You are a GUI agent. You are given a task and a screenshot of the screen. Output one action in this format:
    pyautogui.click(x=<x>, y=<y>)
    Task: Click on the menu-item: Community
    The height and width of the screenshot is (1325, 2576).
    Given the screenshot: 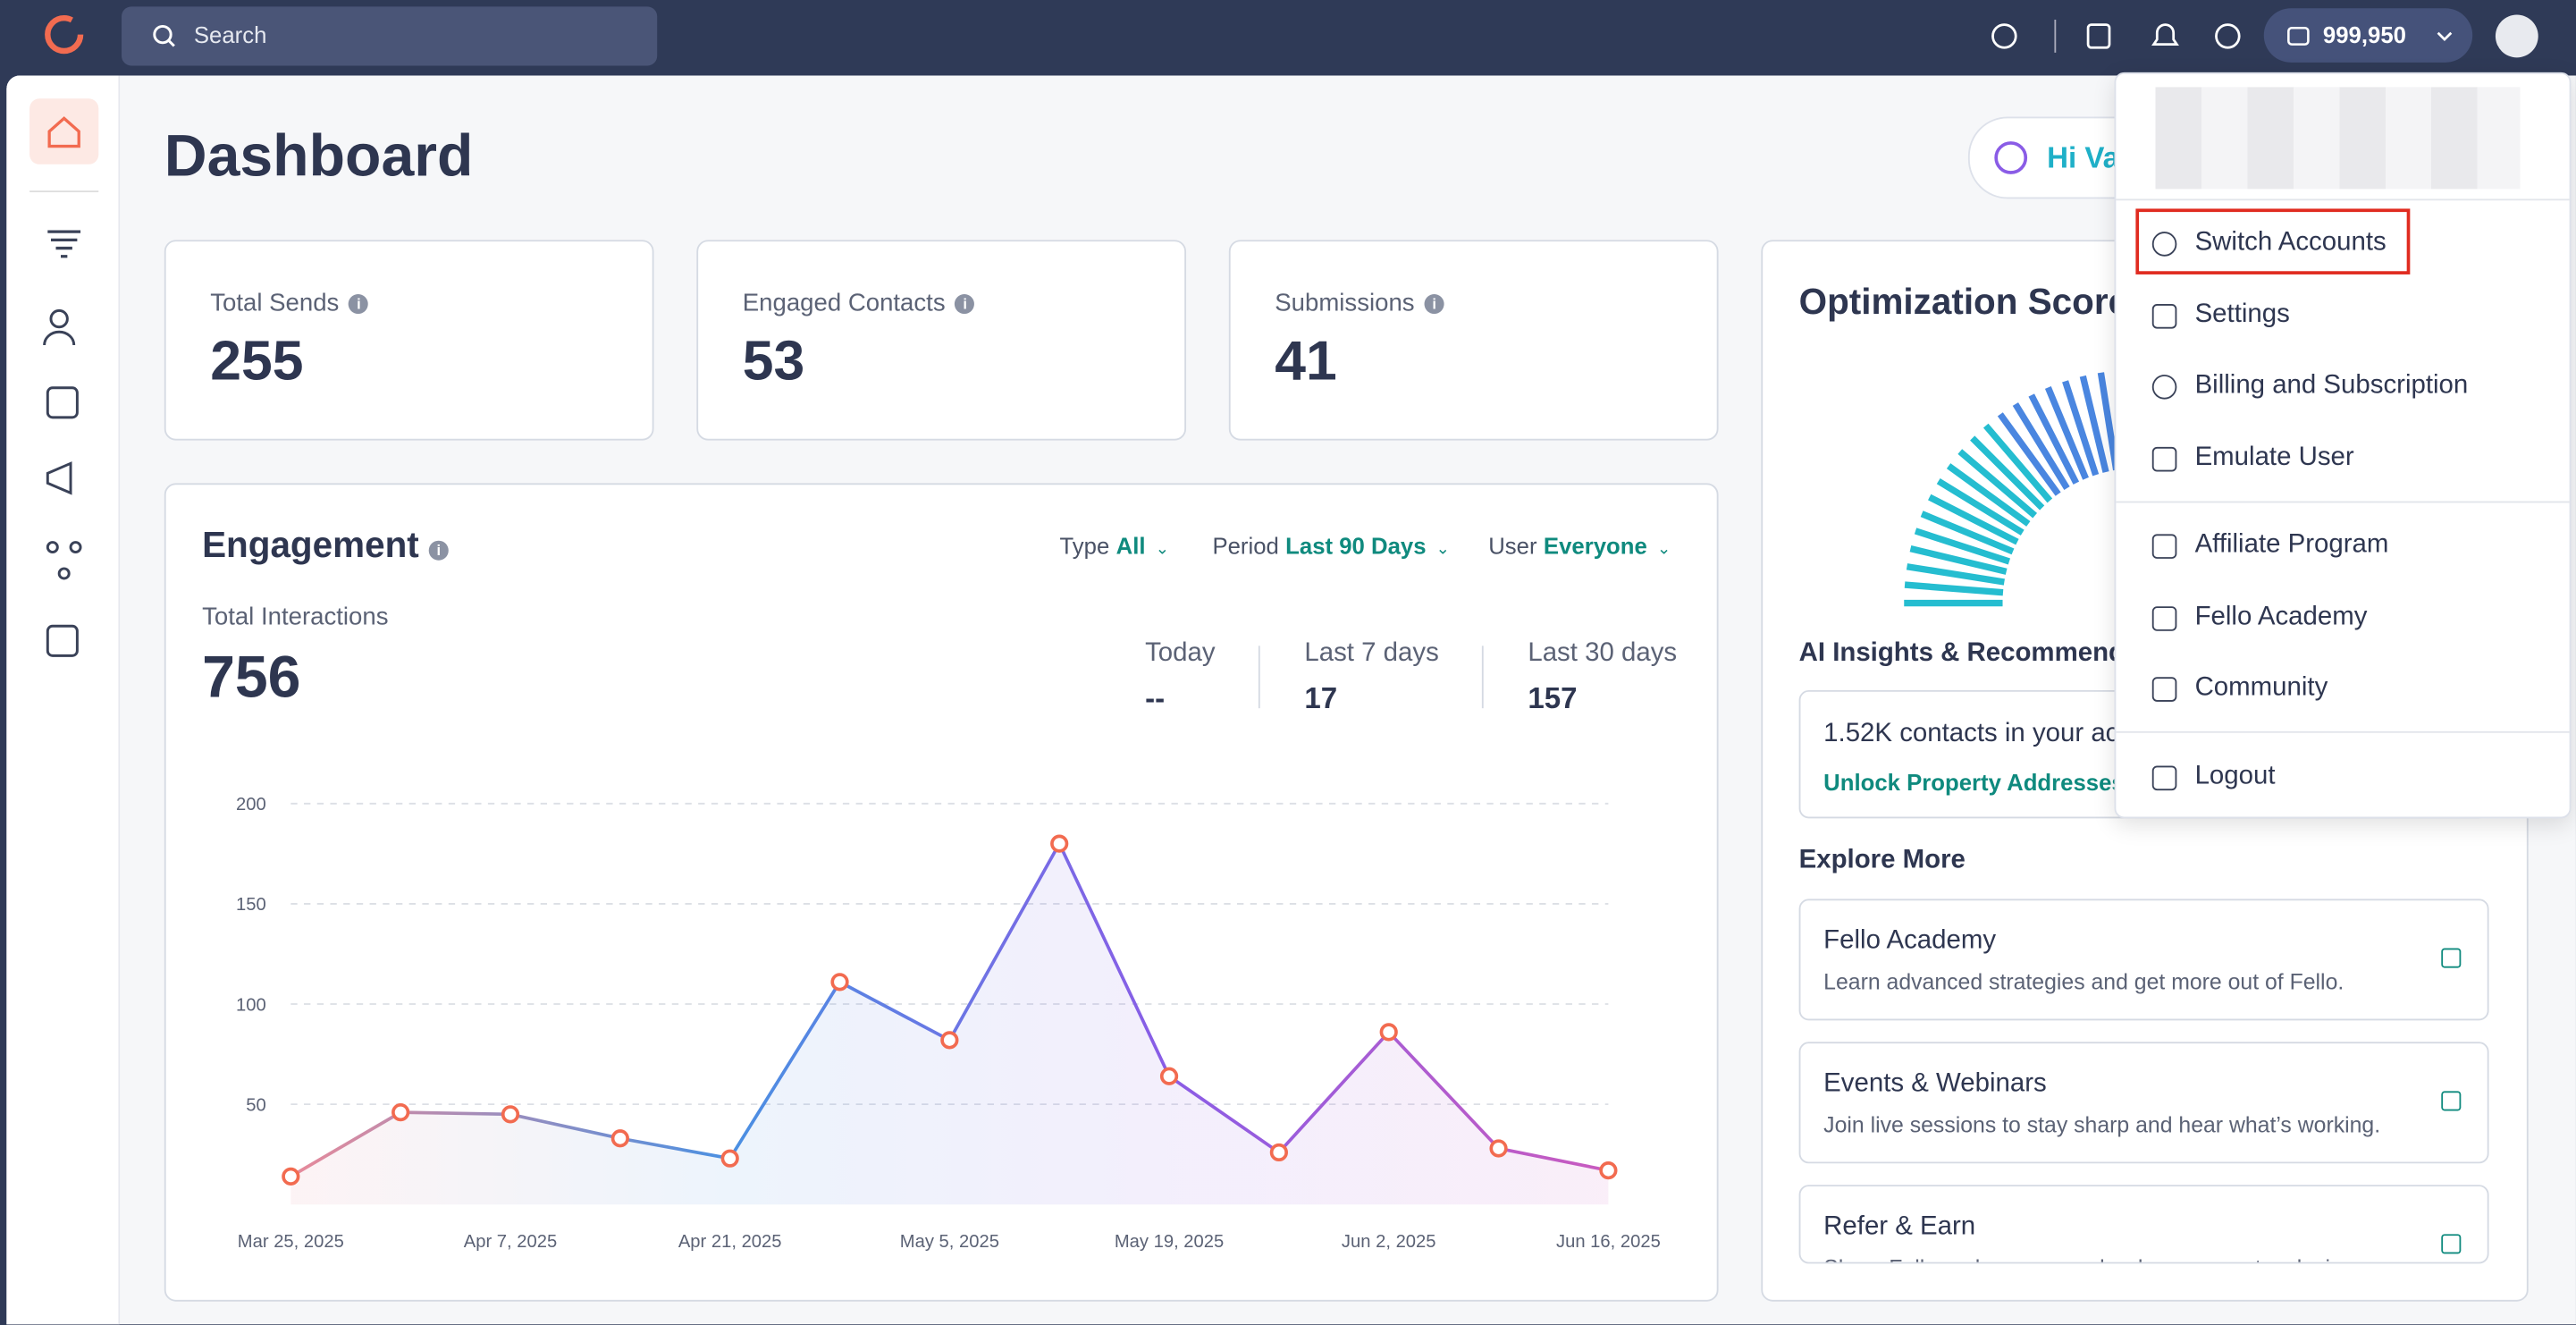 What is the action you would take?
    pyautogui.click(x=2261, y=687)
    